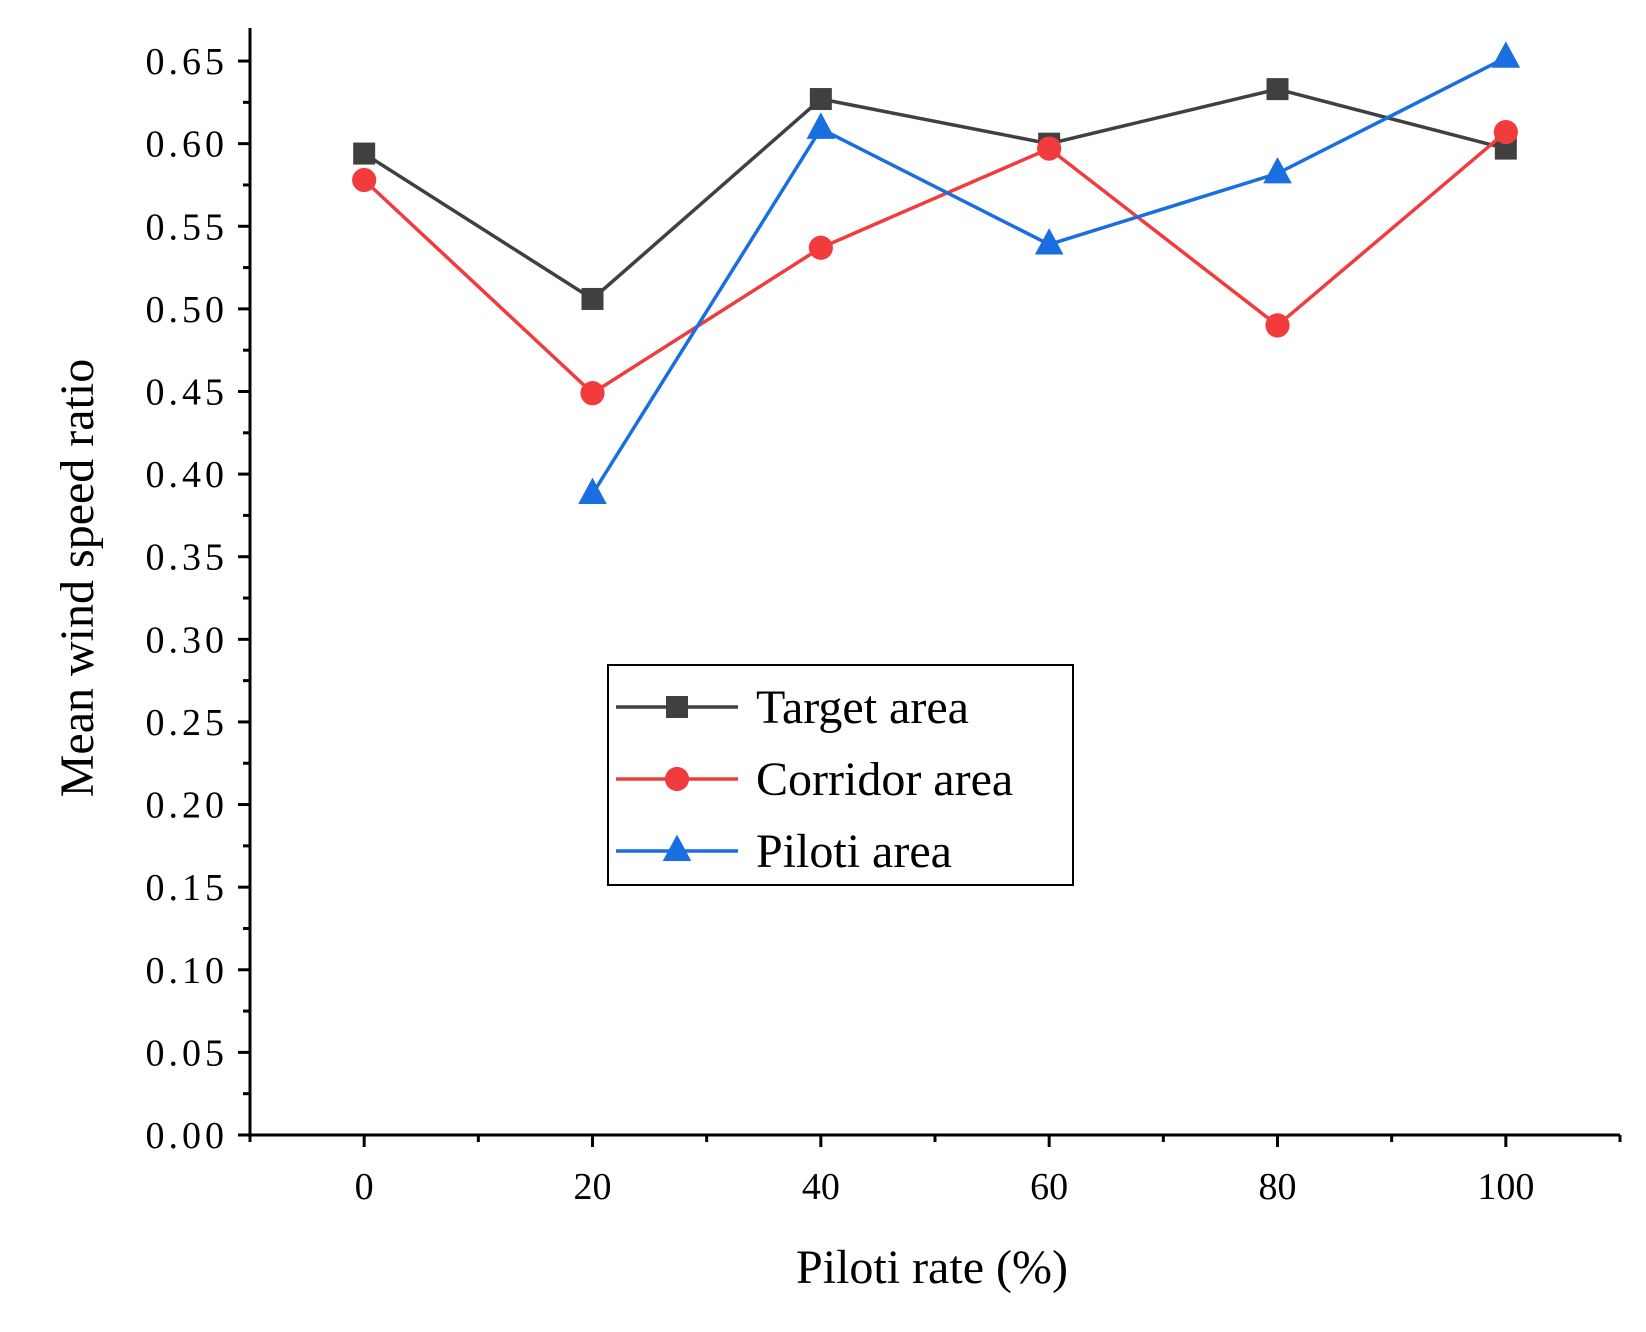 This screenshot has width=1646, height=1332. I want to click on y-tick-label: 0.65, so click(187, 62).